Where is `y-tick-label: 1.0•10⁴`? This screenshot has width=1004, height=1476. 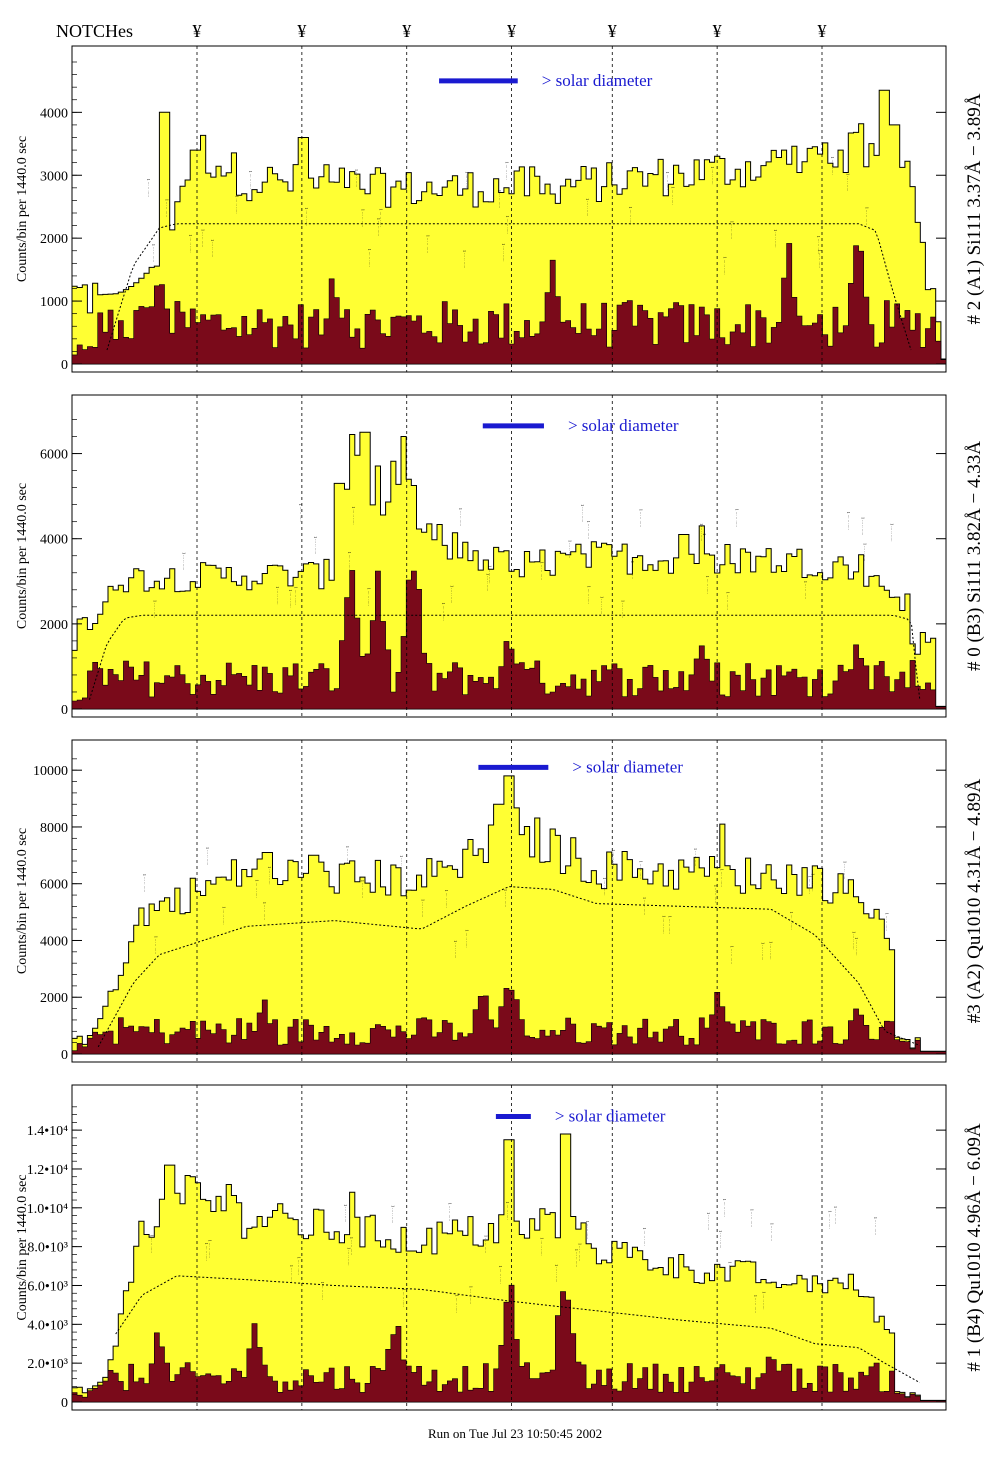
y-tick-label: 1.0•10⁴ is located at coordinates (47, 1209).